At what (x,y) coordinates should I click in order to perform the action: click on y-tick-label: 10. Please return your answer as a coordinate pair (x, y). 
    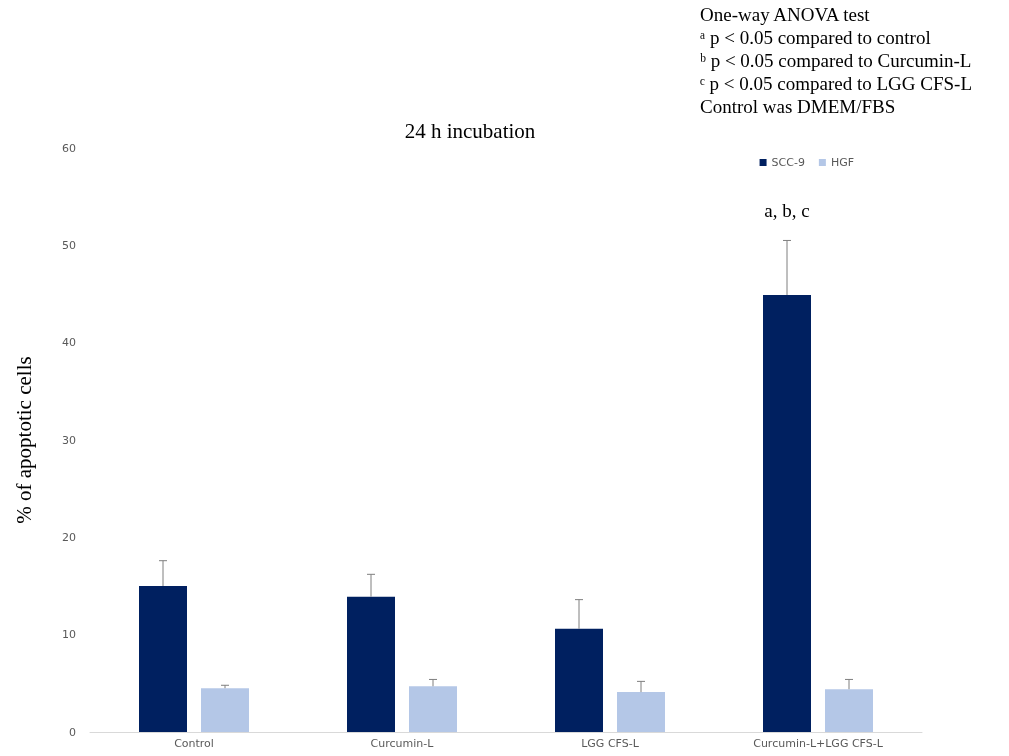
    Looking at the image, I should click on (69, 635).